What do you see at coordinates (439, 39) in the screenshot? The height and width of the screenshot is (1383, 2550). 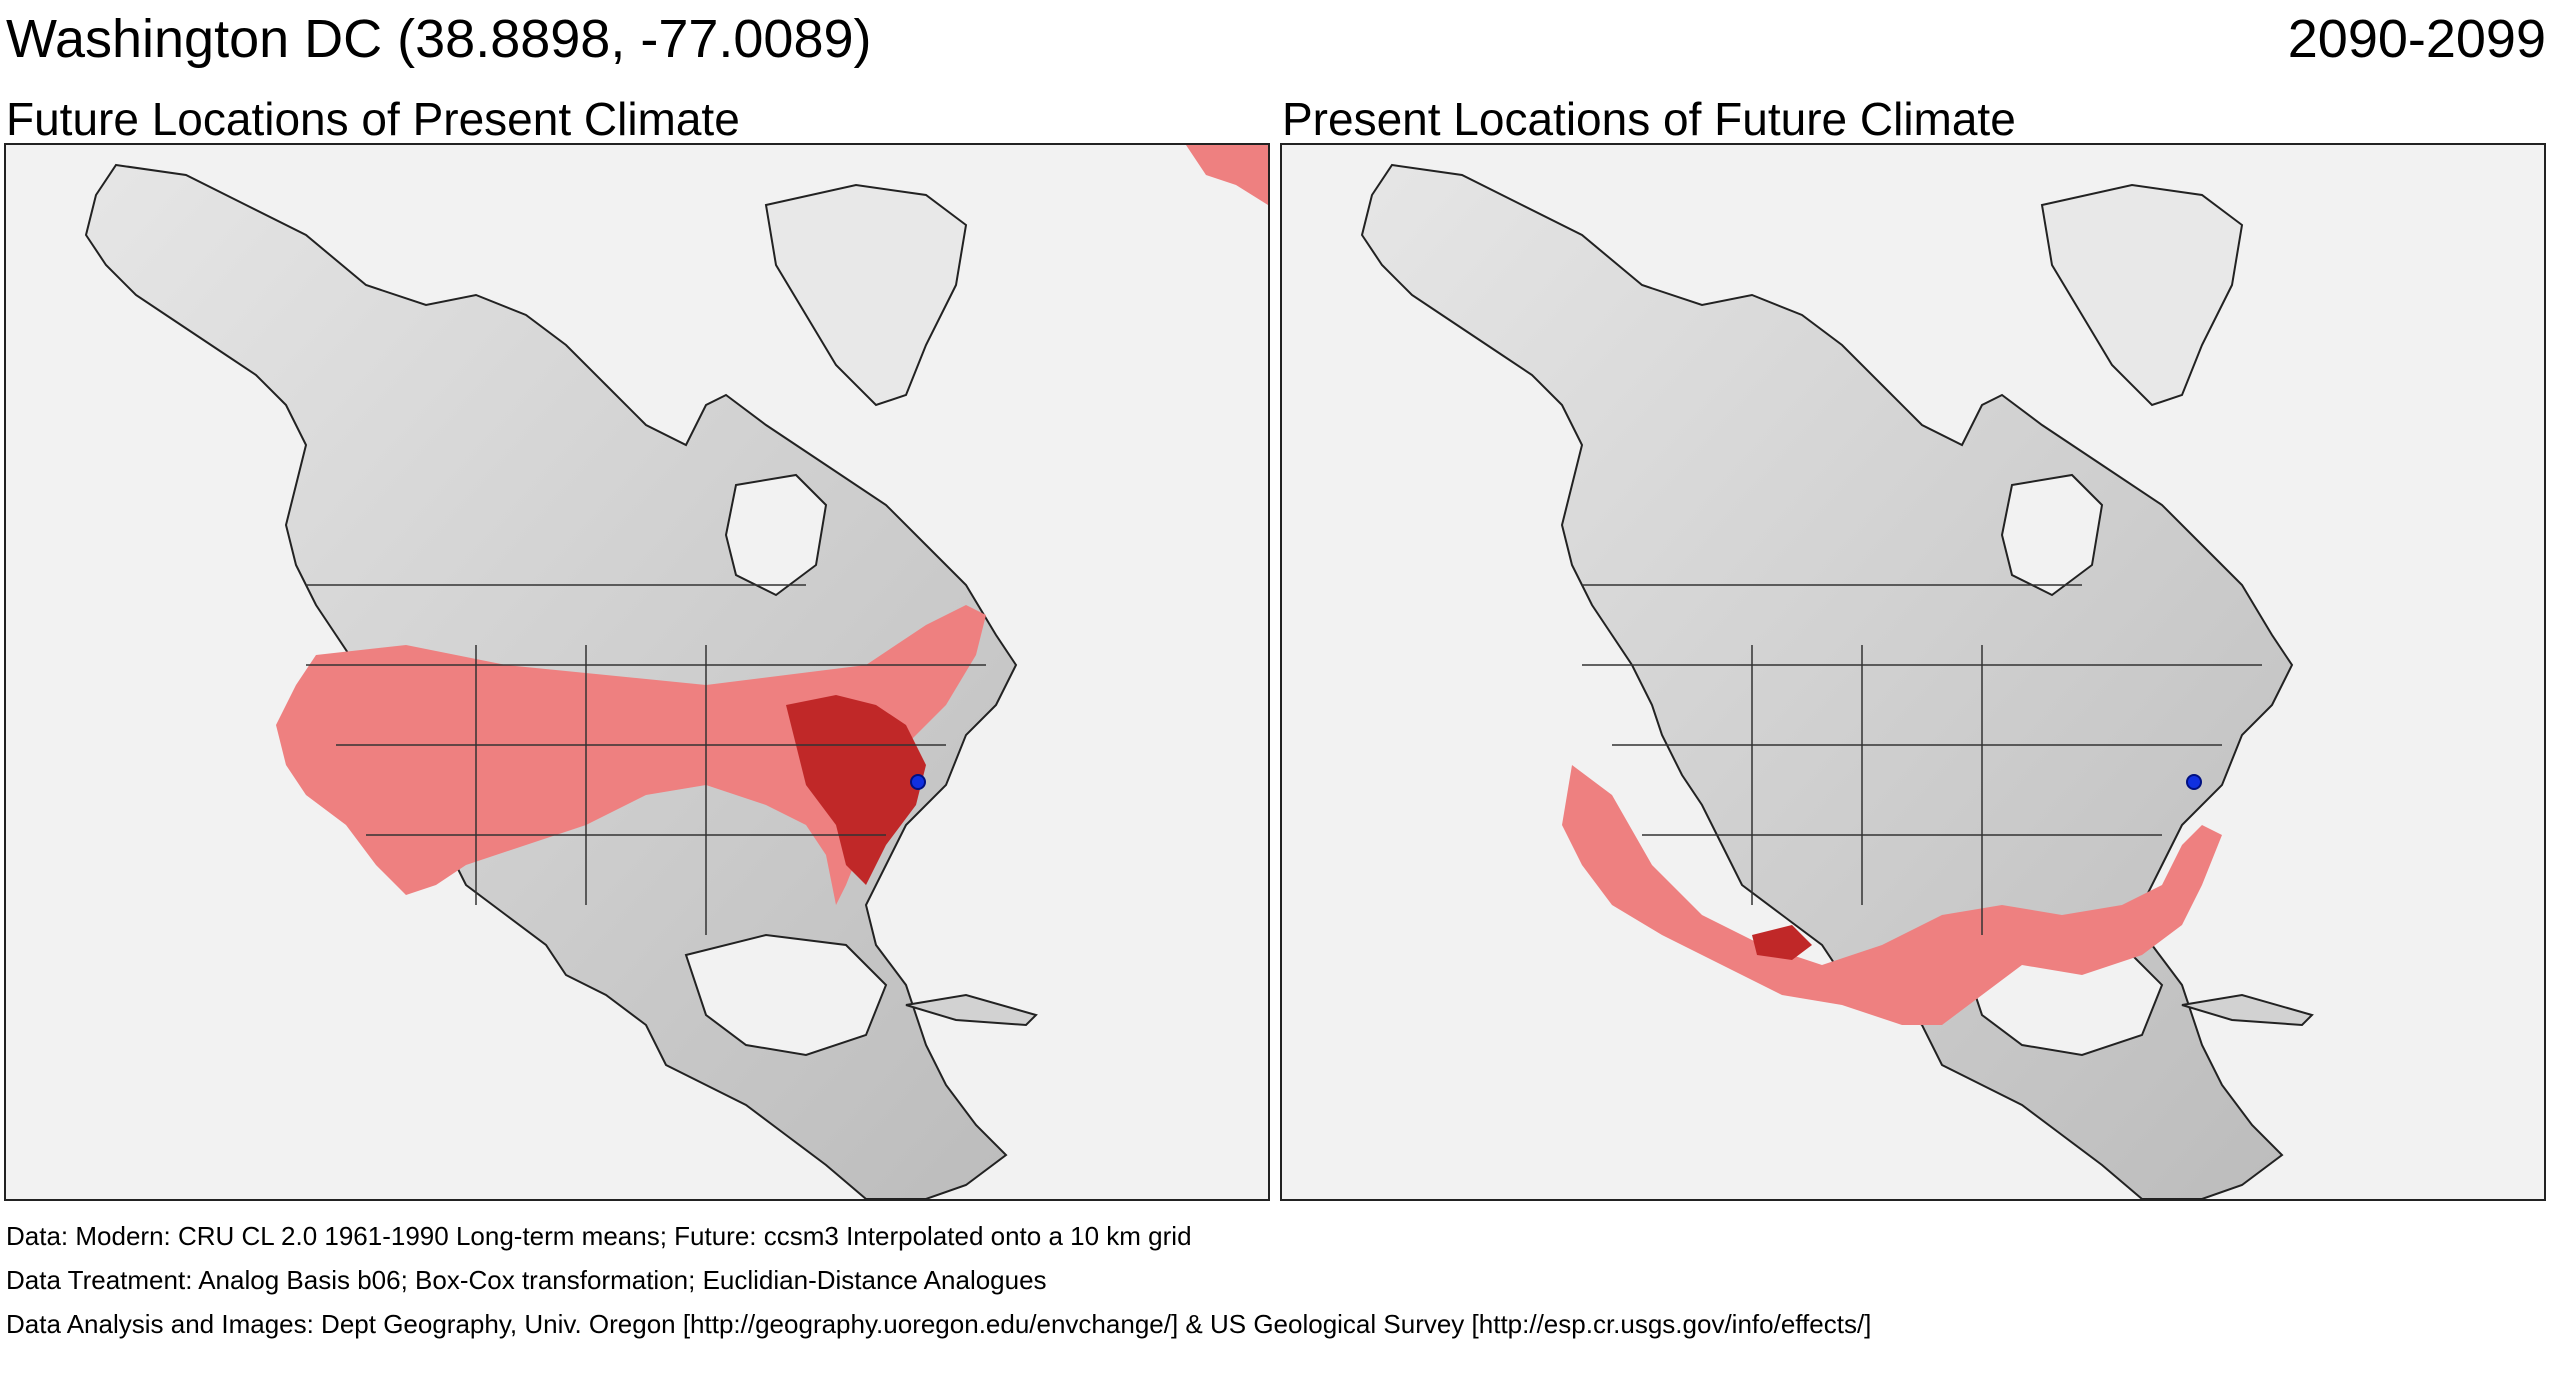 I see `location-title: Washington DC (38.8898, -77.0089)` at bounding box center [439, 39].